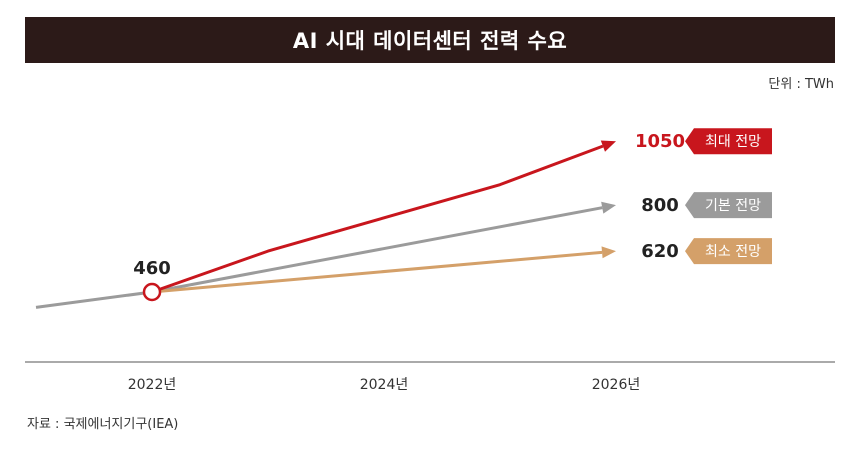 This screenshot has width=860, height=459. What do you see at coordinates (608, 207) in the screenshot?
I see `arrow-head-base` at bounding box center [608, 207].